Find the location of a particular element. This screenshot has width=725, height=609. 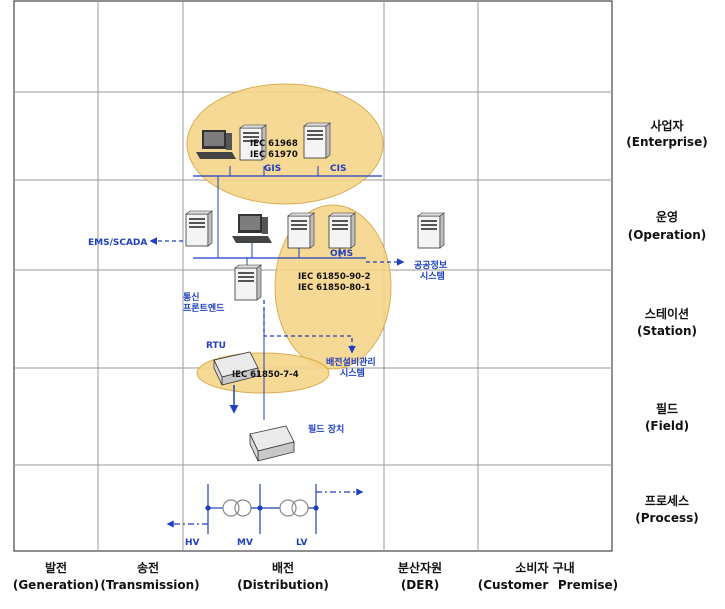

zone-enterprise-ko: 사업자 is located at coordinates (666, 125).